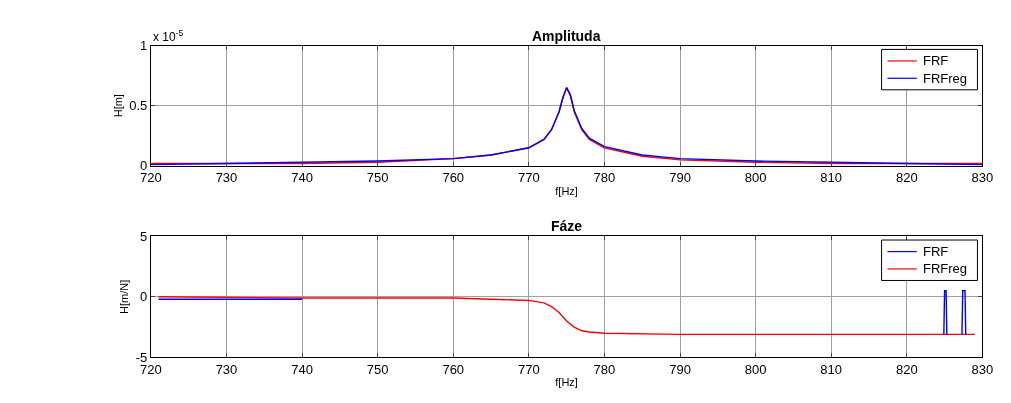  Describe the element at coordinates (144, 297) in the screenshot. I see `y-tick-label: 0` at that location.